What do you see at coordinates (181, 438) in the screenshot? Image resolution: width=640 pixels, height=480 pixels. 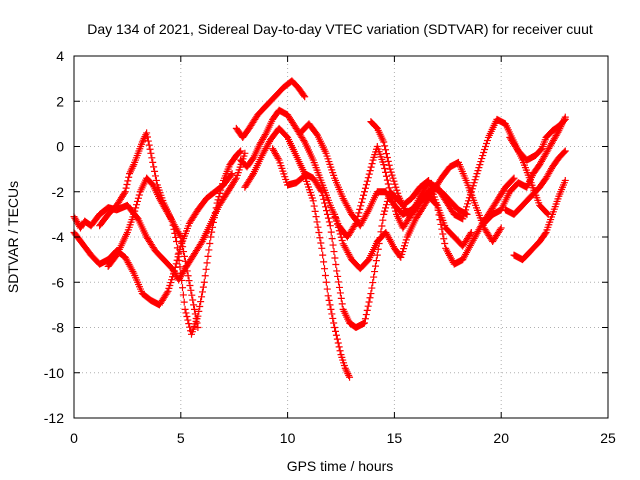 I see `x-tick-label: 5` at bounding box center [181, 438].